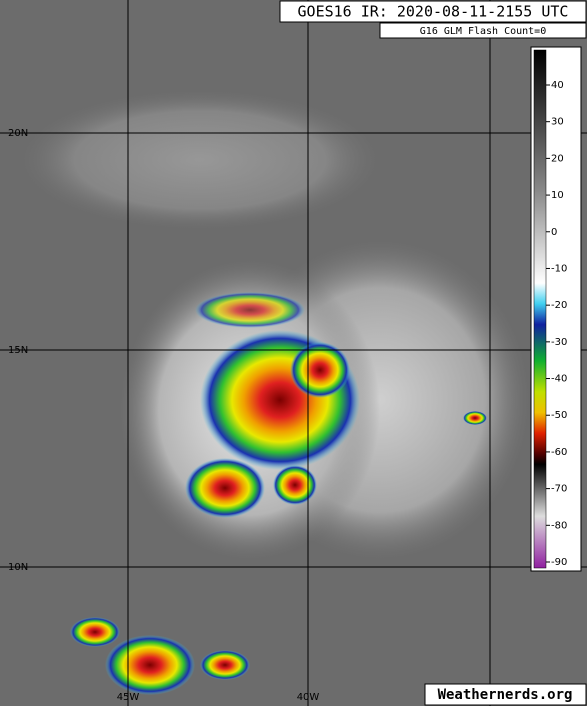  Describe the element at coordinates (557, 158) in the screenshot. I see `colorbar-label: 20` at that location.